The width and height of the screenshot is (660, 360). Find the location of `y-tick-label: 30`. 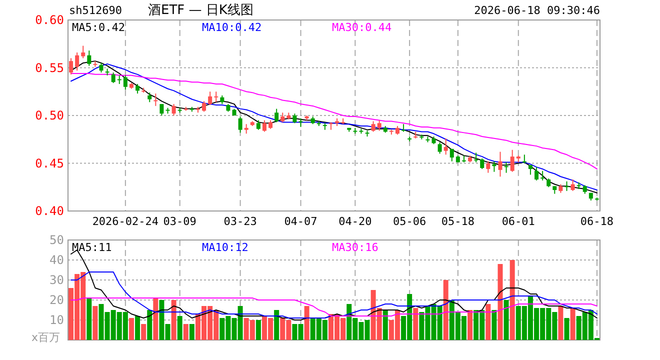

y-tick-label: 30 is located at coordinates (57, 280).